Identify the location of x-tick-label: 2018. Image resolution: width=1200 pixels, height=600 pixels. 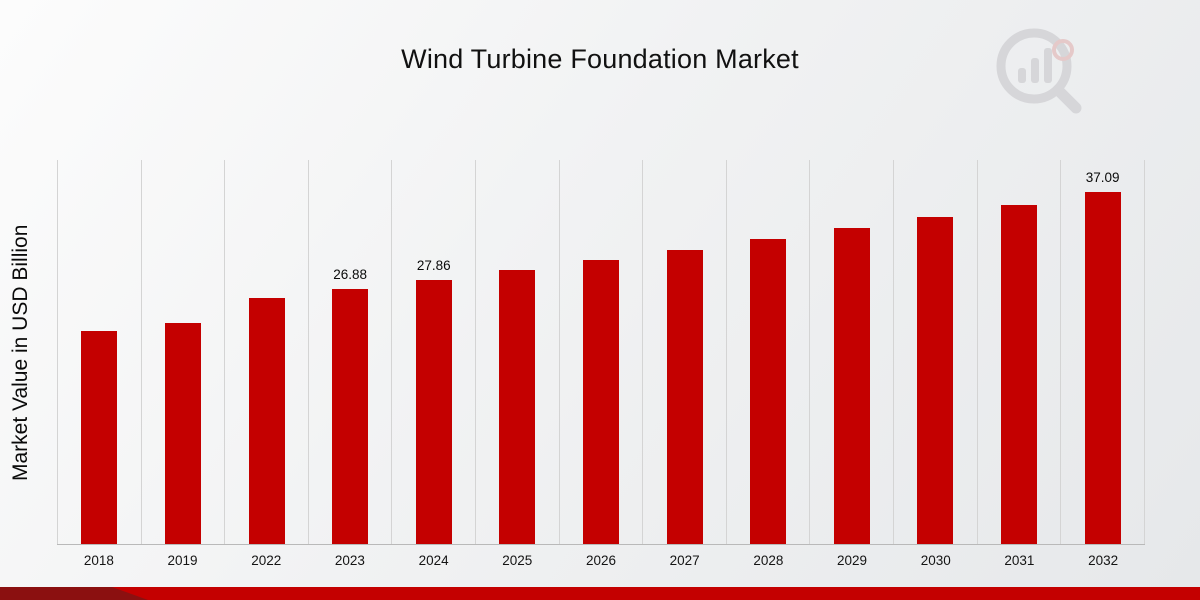
(98, 560).